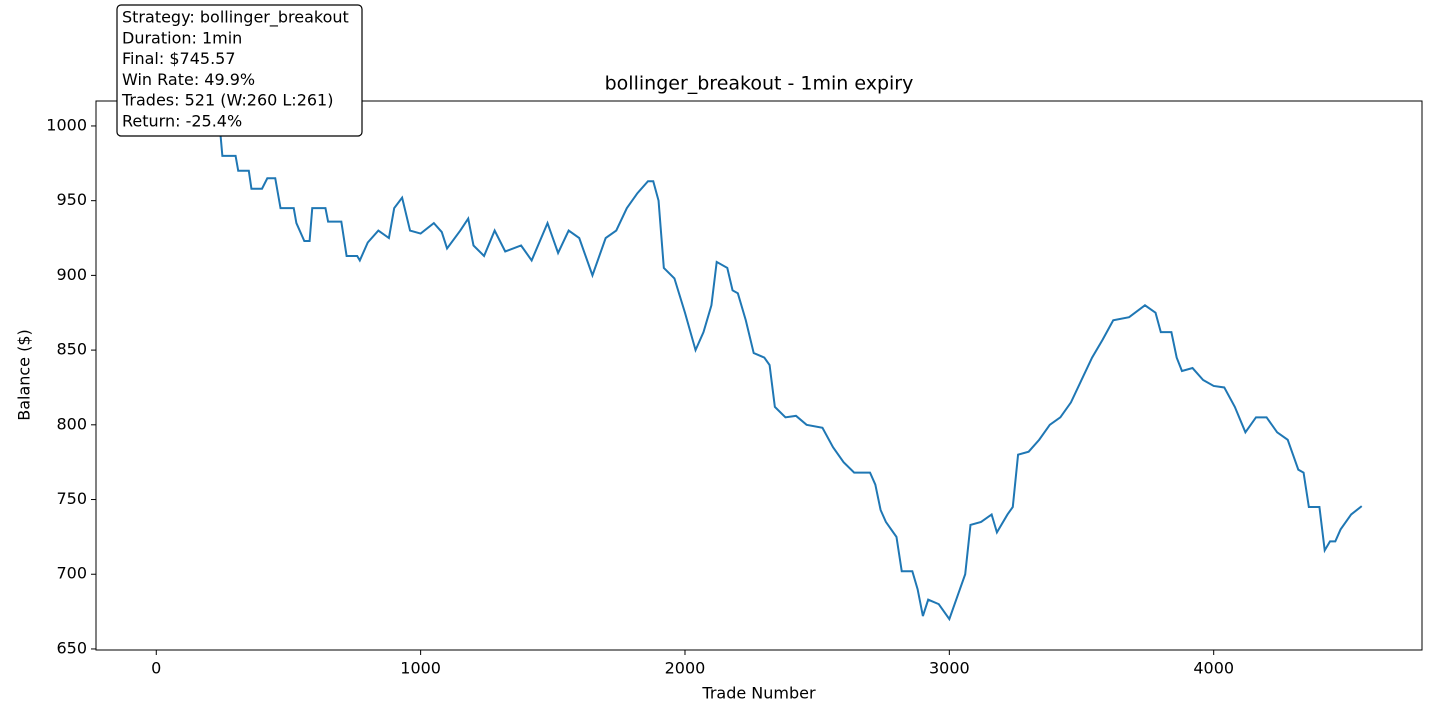 This screenshot has height=724, width=1440. What do you see at coordinates (71, 349) in the screenshot?
I see `y-tick-label: 850` at bounding box center [71, 349].